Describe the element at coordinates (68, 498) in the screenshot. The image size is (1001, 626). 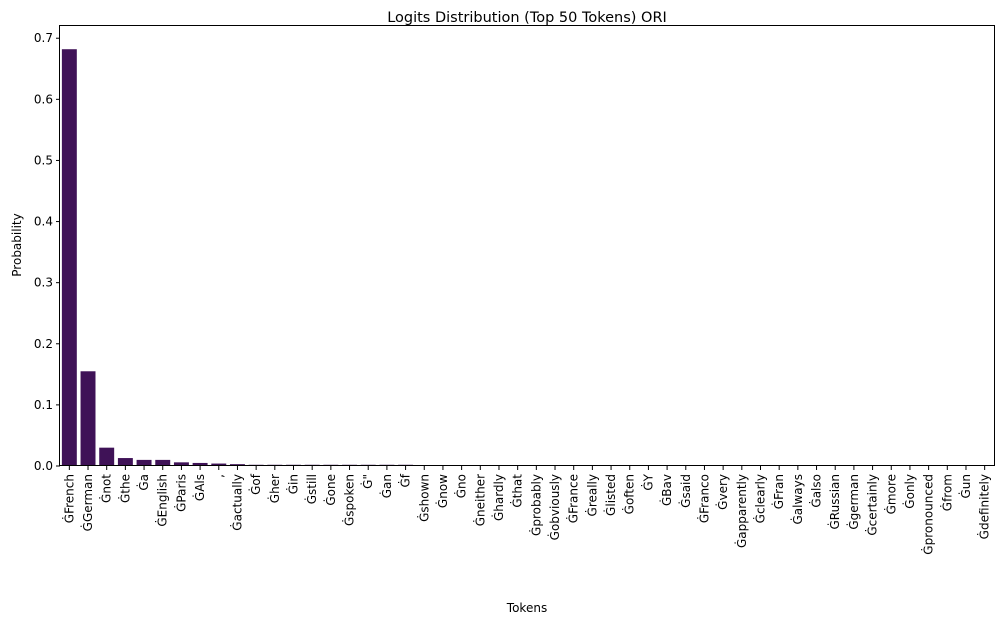
I see `x-tick-label: ĠFrench` at that location.